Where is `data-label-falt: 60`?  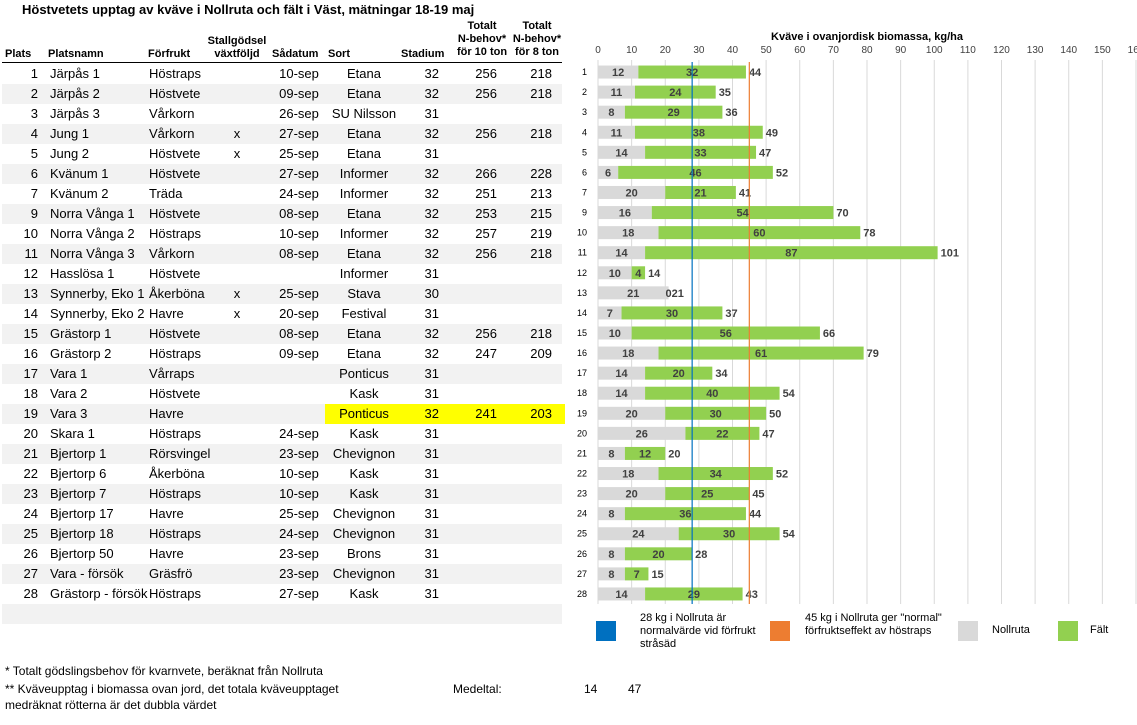
data-label-falt: 60 is located at coordinates (759, 234).